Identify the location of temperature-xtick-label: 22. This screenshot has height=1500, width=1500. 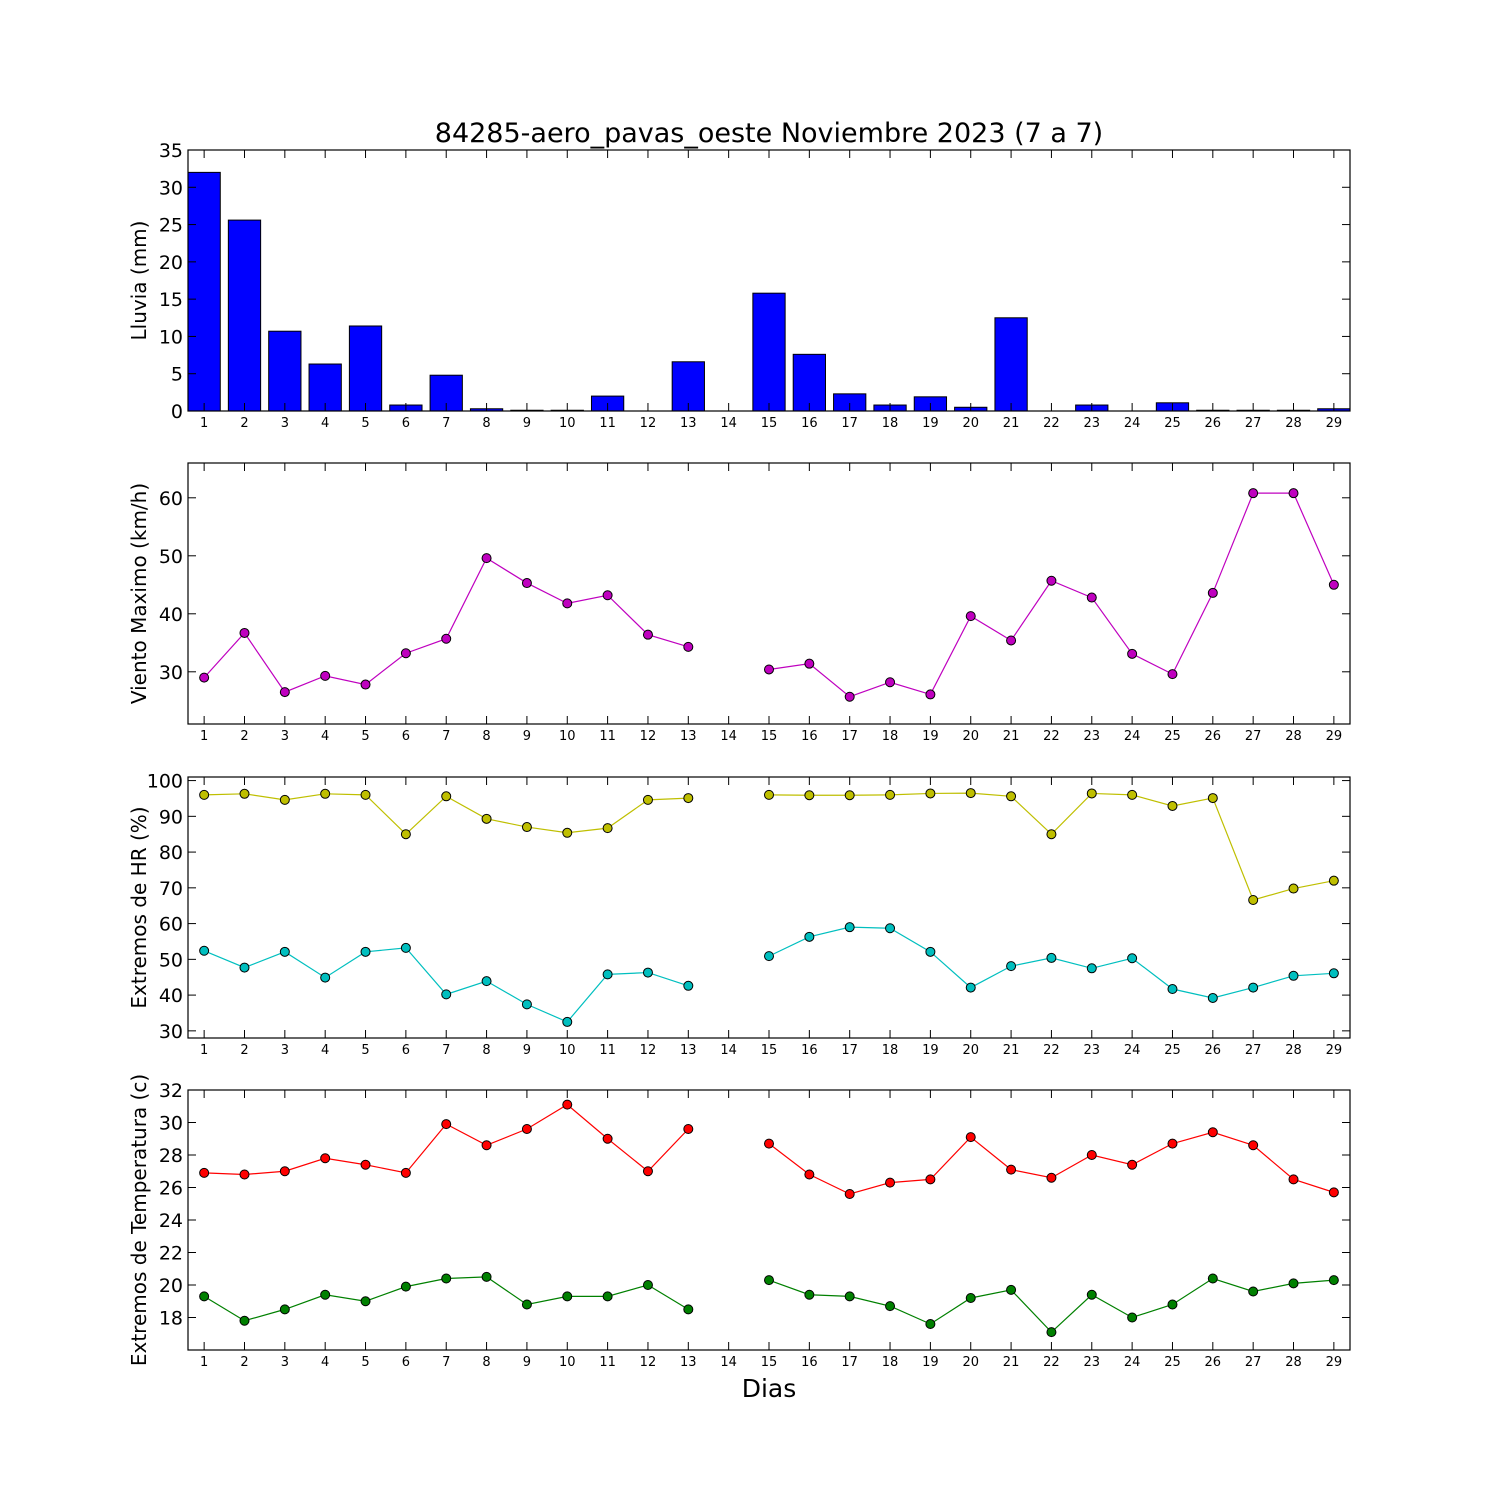
(1051, 1362).